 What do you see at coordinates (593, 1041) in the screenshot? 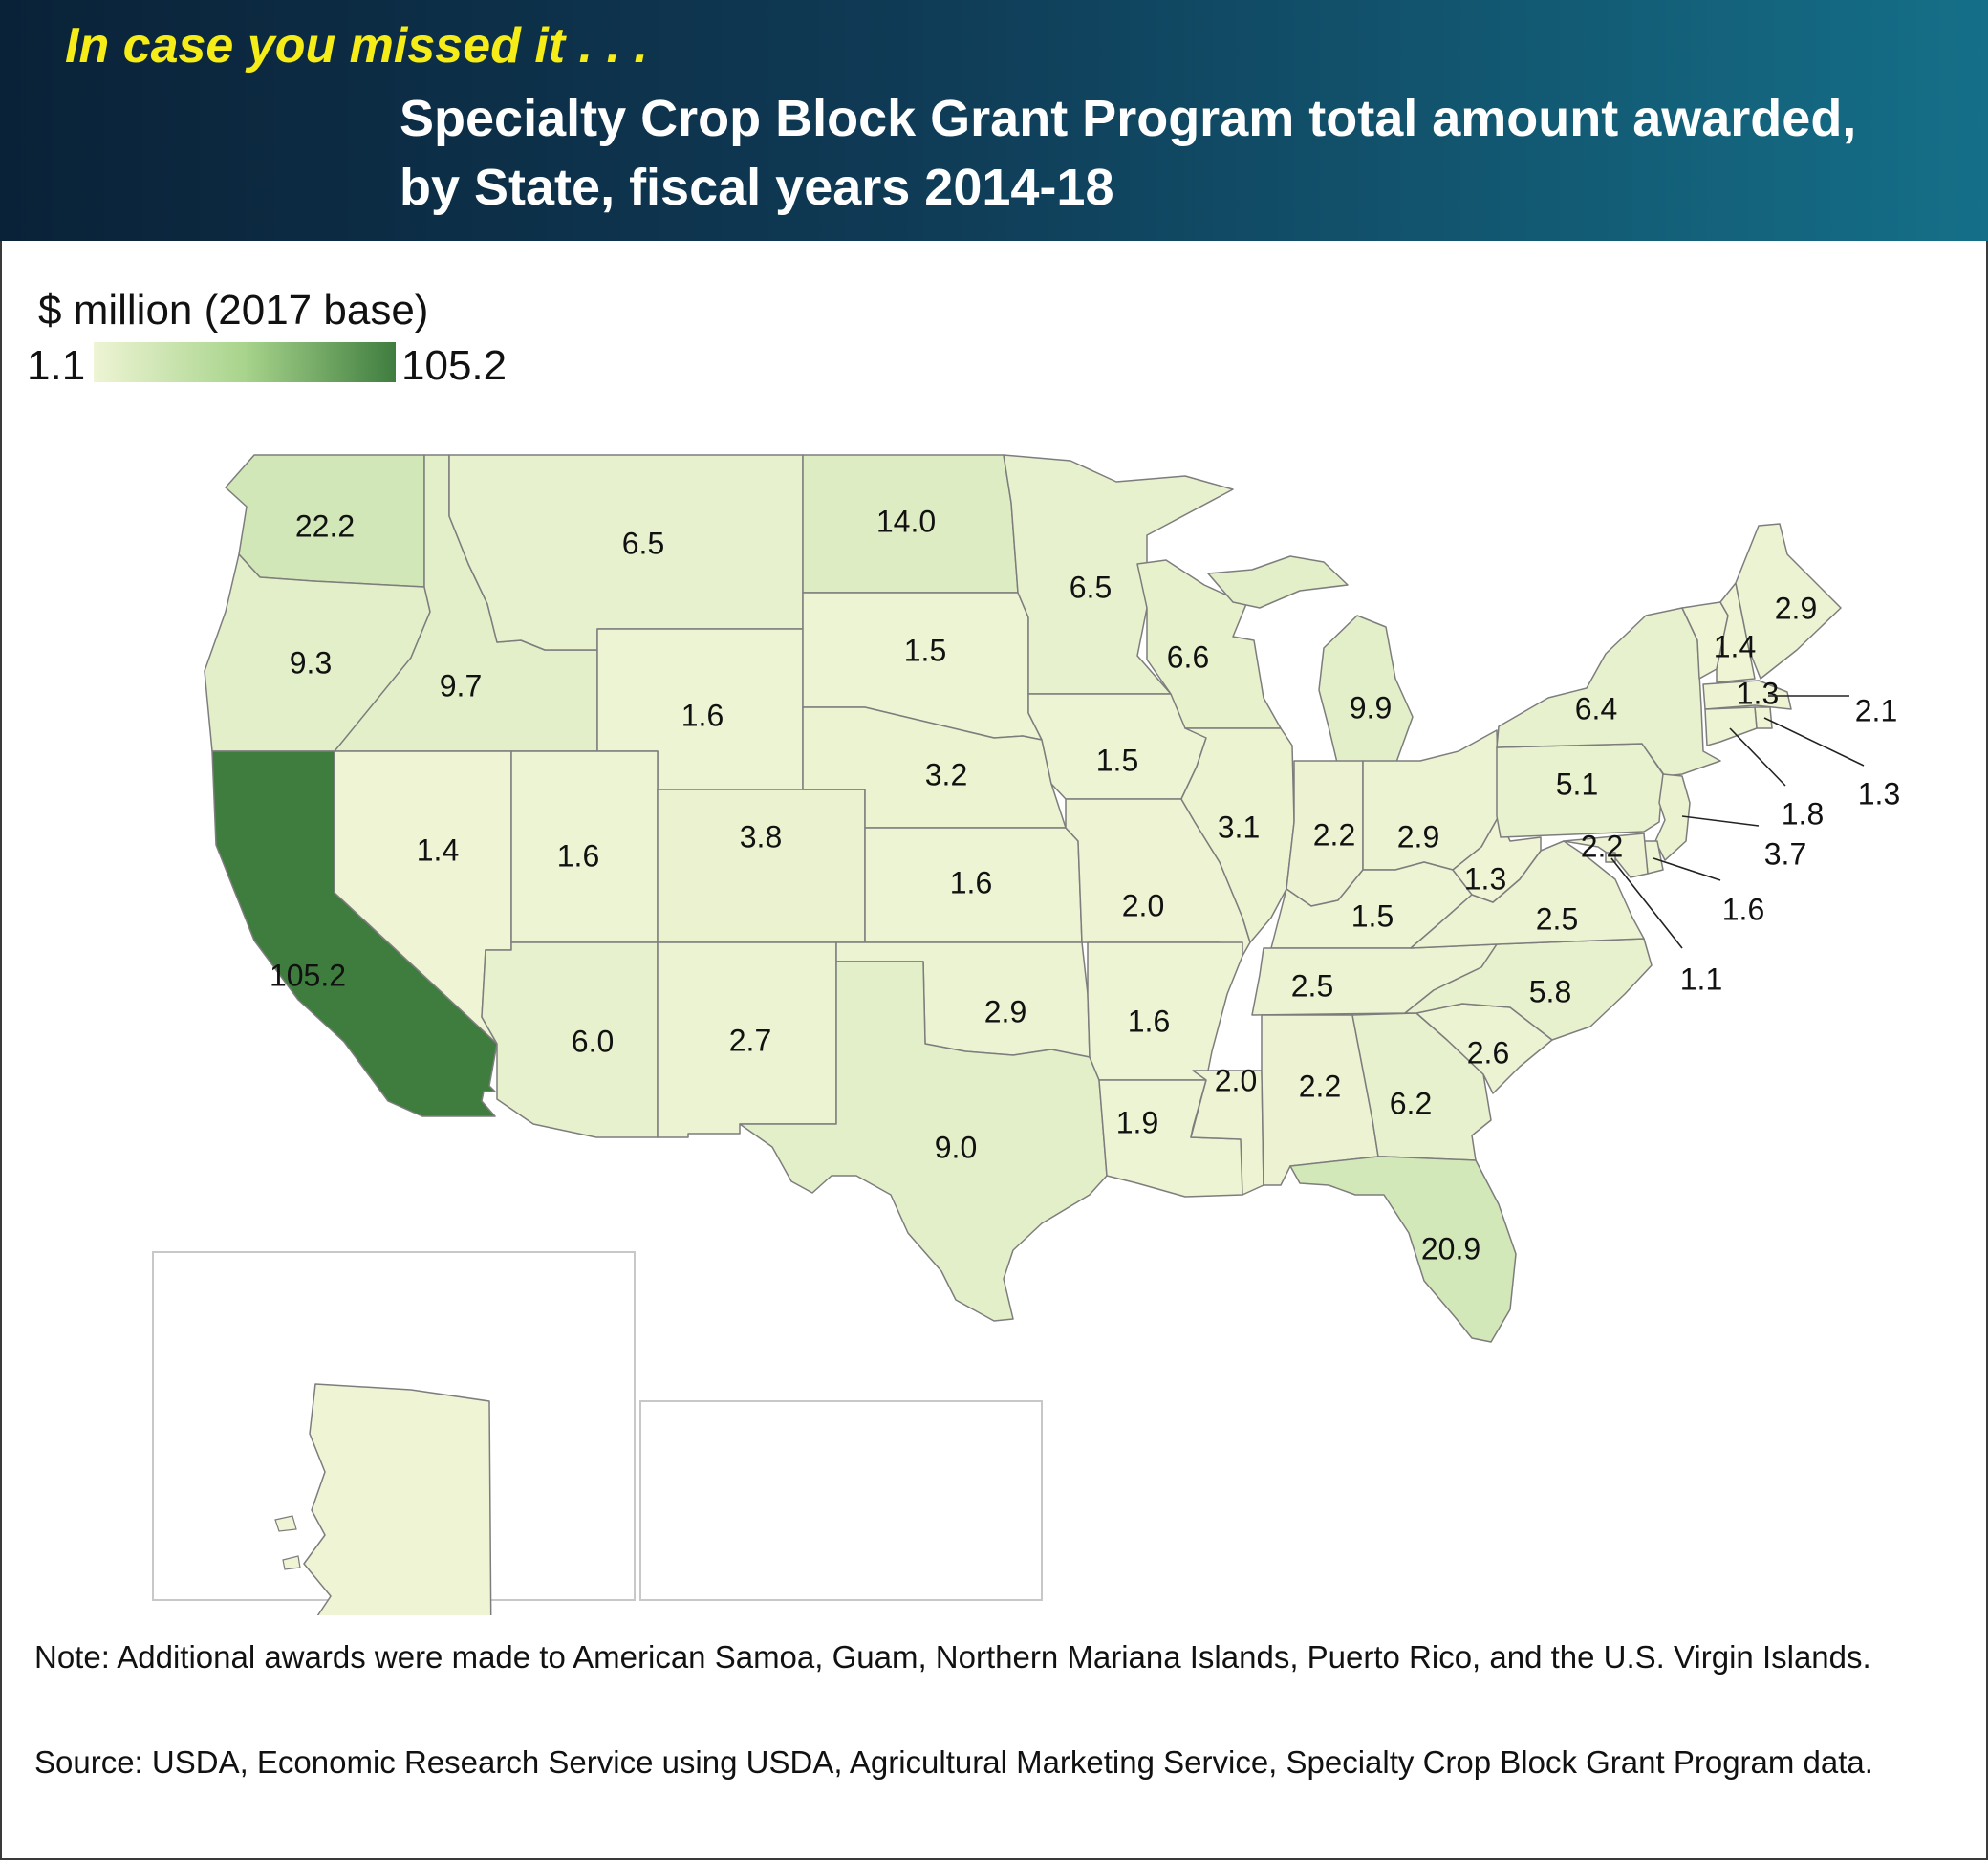
I see `value-label-az: 6.0` at bounding box center [593, 1041].